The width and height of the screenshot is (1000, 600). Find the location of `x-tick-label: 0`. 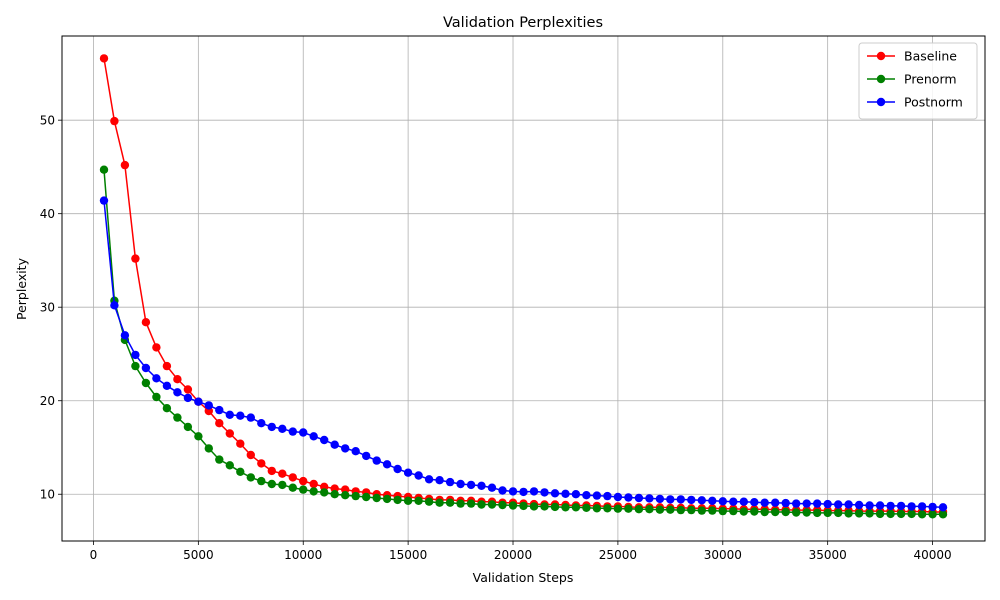

x-tick-label: 0 is located at coordinates (94, 555).